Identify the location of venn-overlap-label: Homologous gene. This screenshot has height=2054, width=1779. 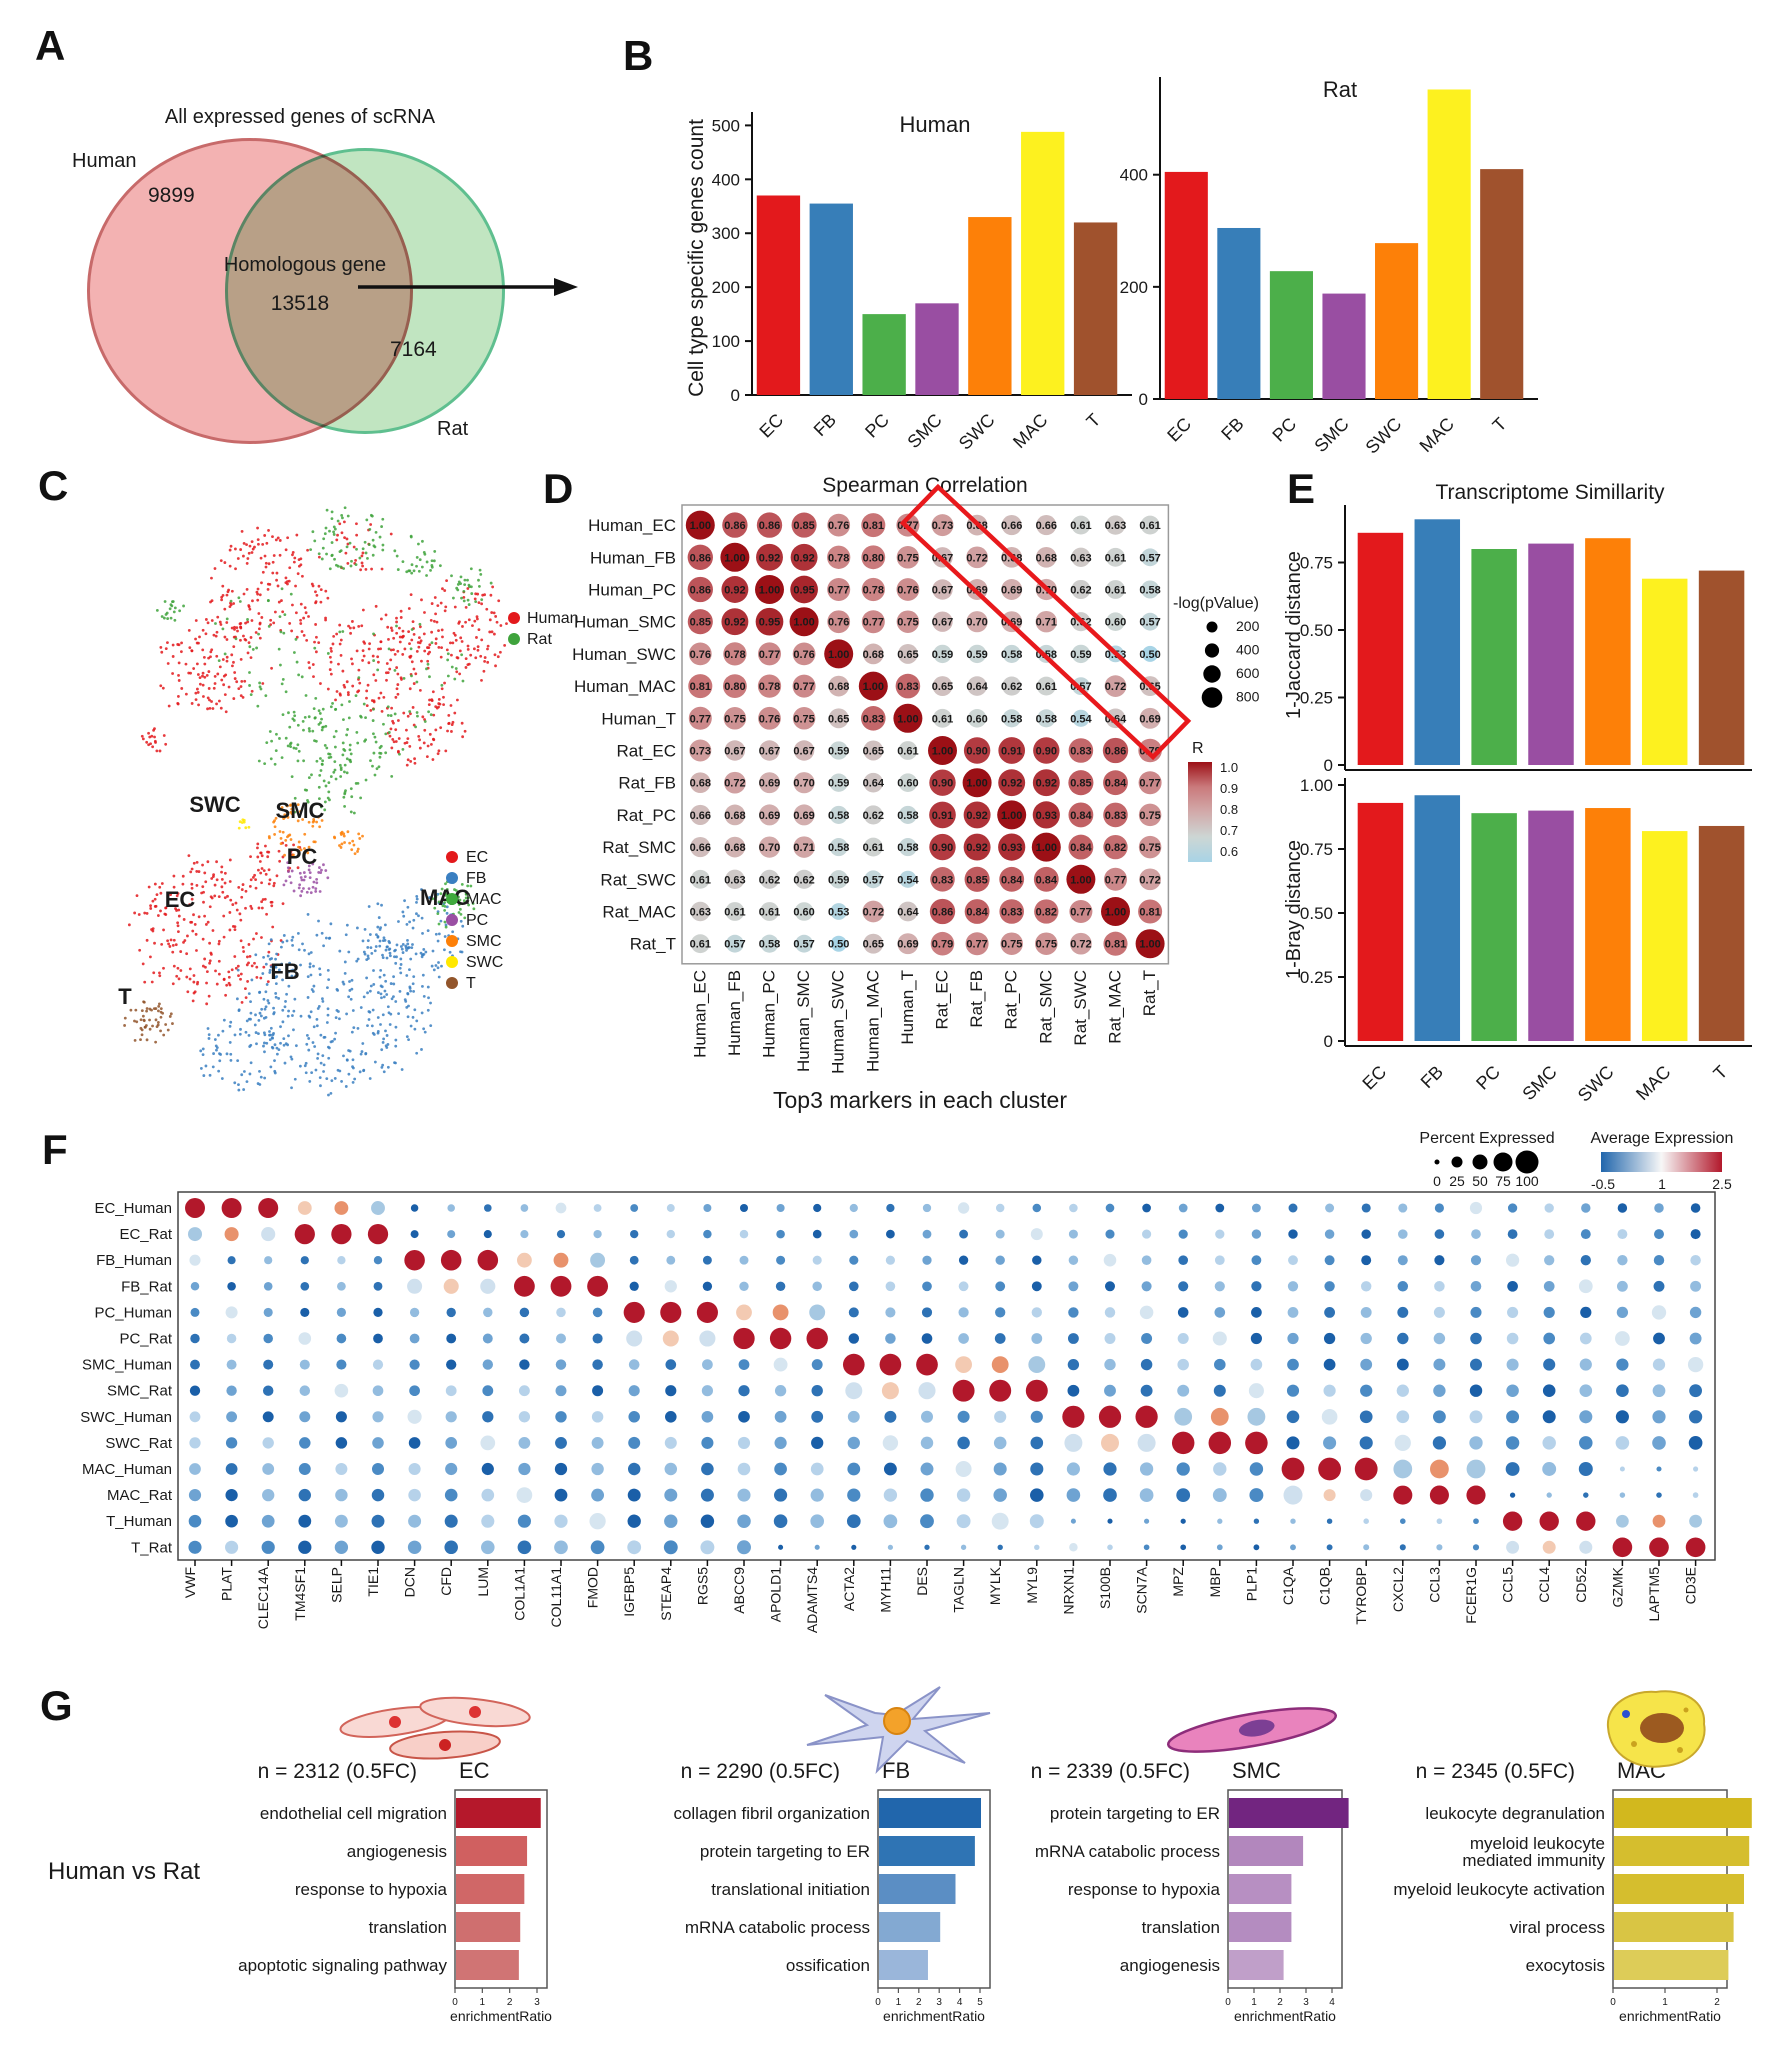
(305, 265).